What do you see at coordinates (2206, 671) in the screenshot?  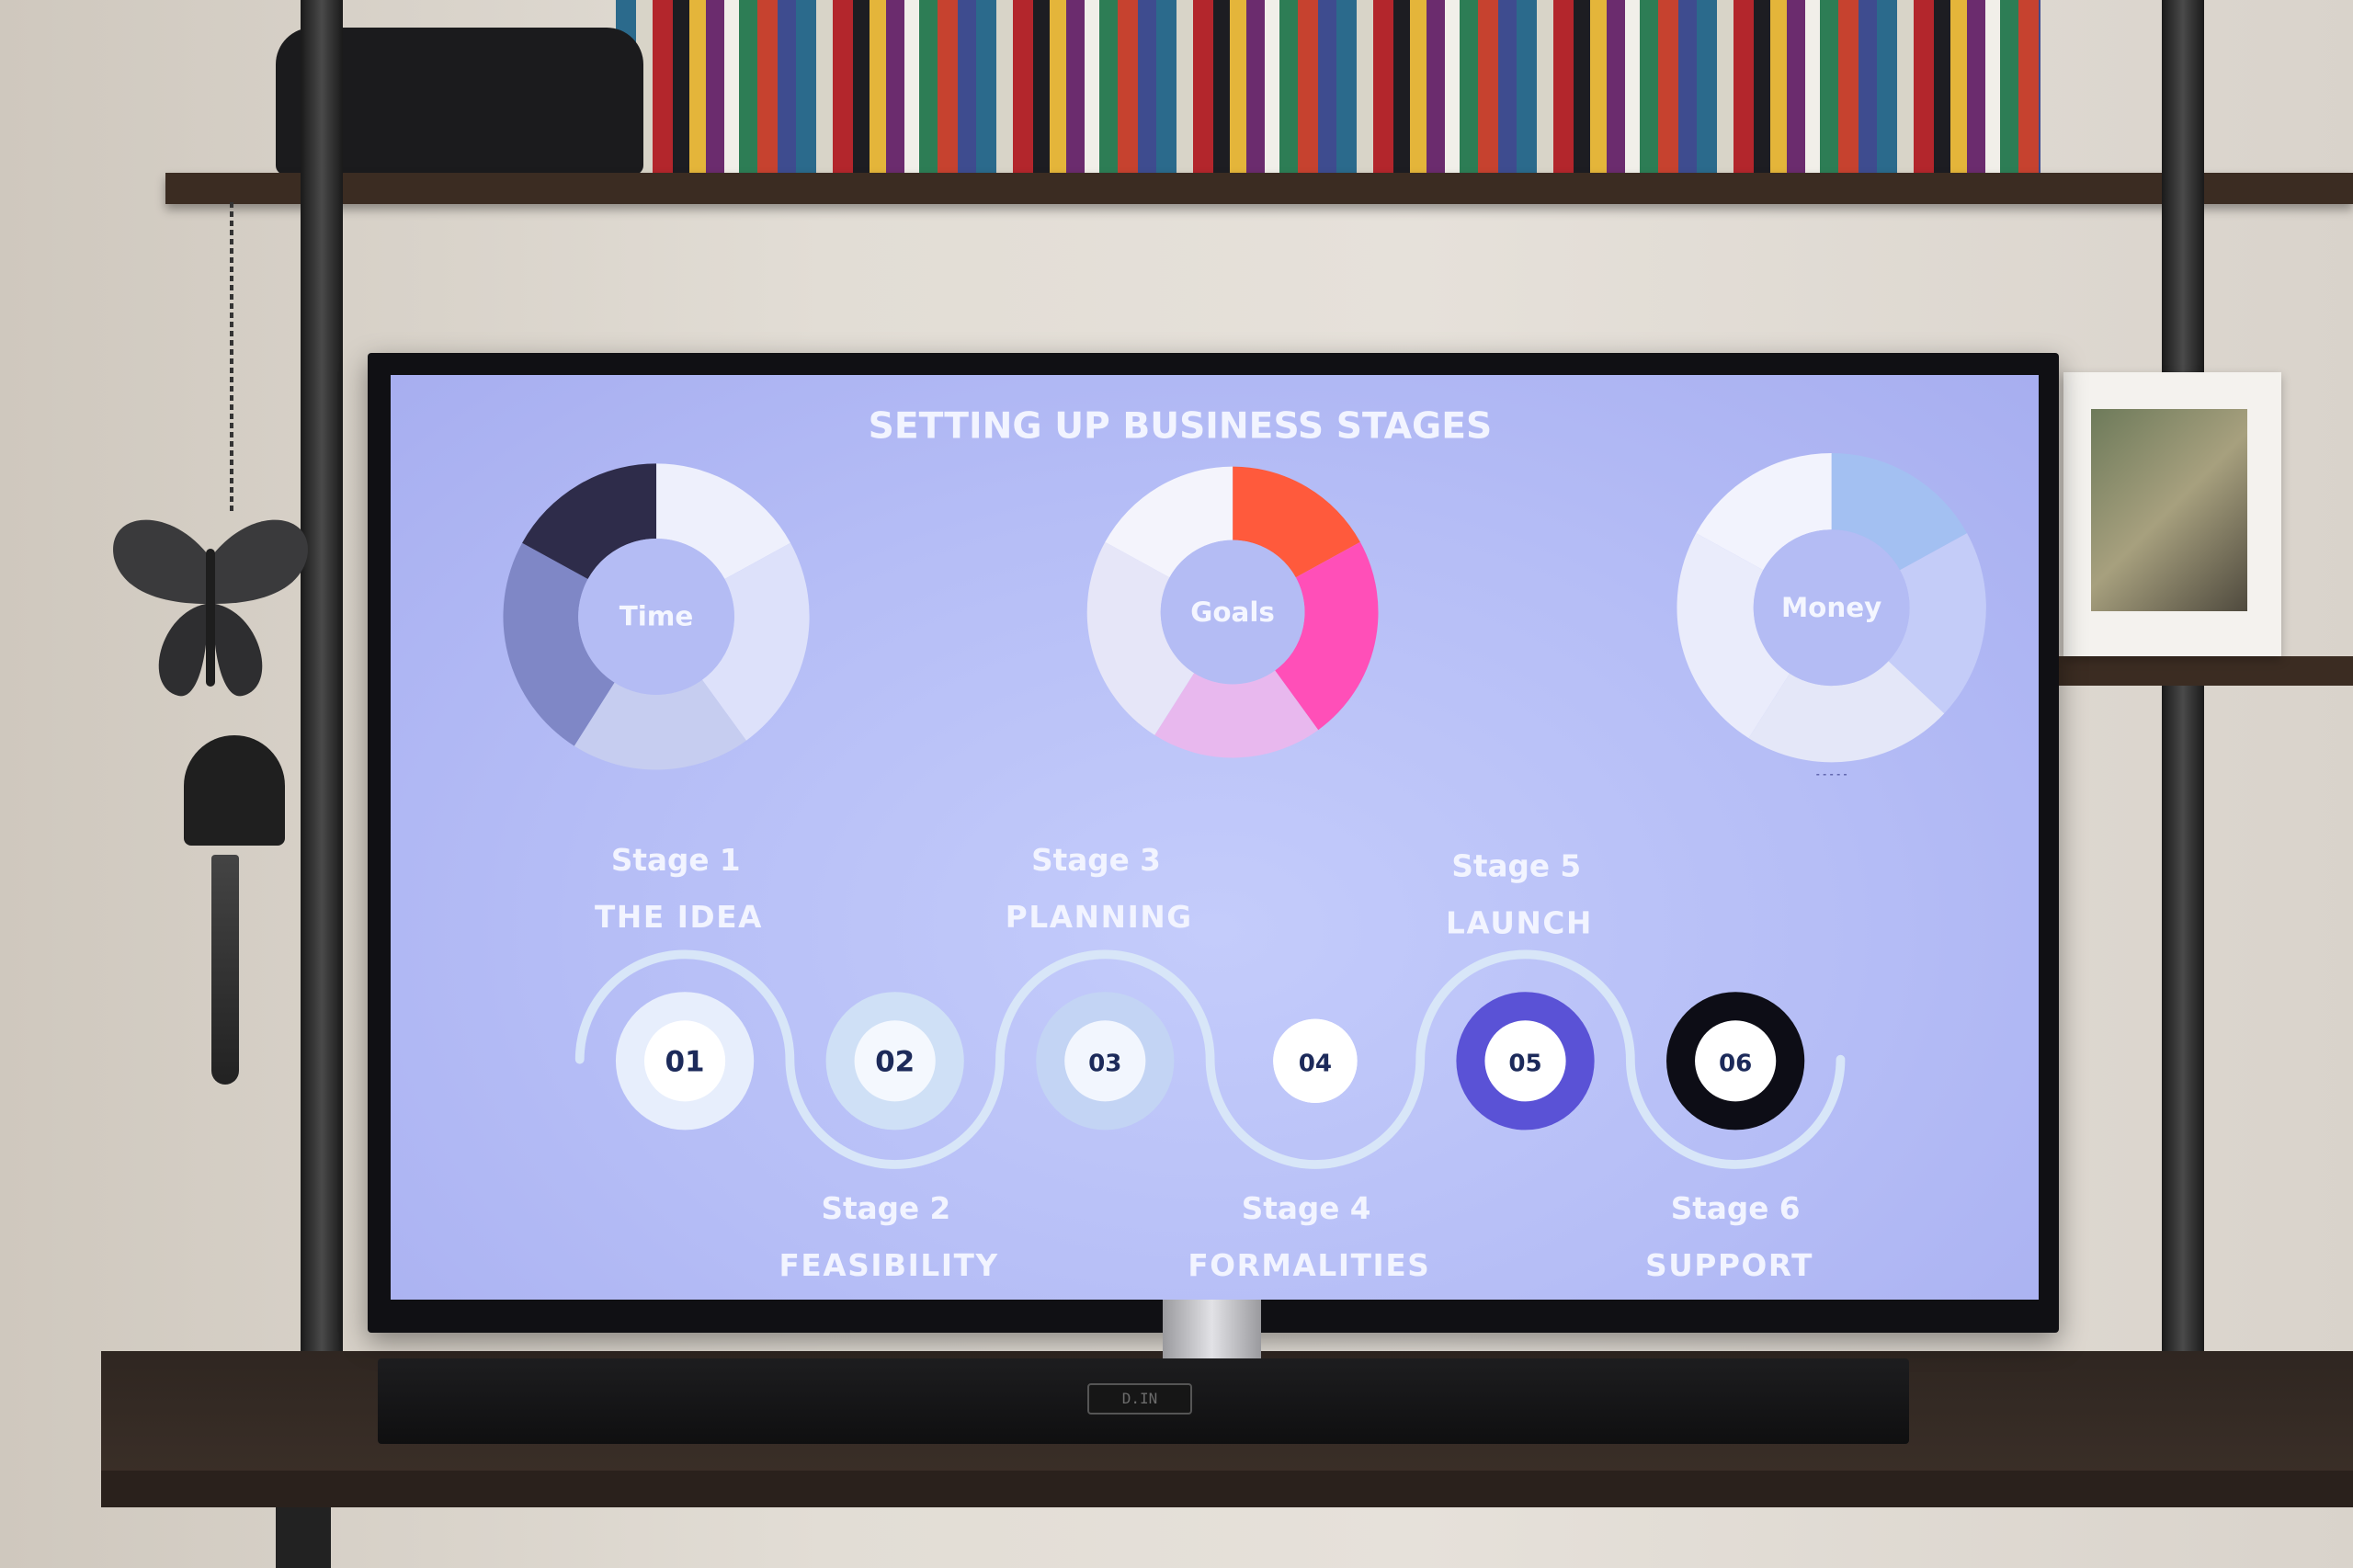 I see `right-shelf` at bounding box center [2206, 671].